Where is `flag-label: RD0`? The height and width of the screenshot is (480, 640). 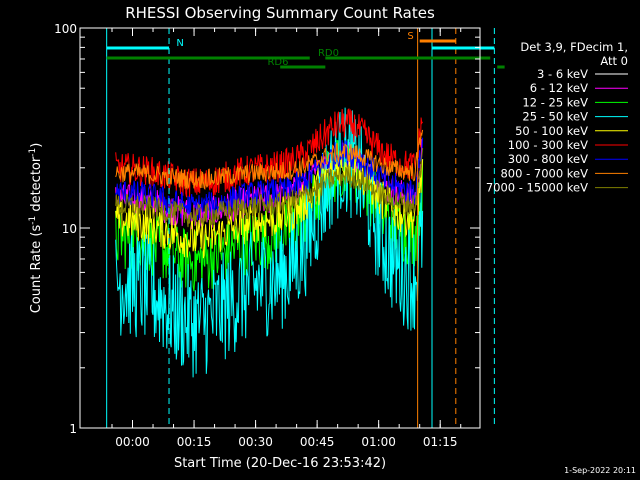
flag-label: RD0 is located at coordinates (328, 53).